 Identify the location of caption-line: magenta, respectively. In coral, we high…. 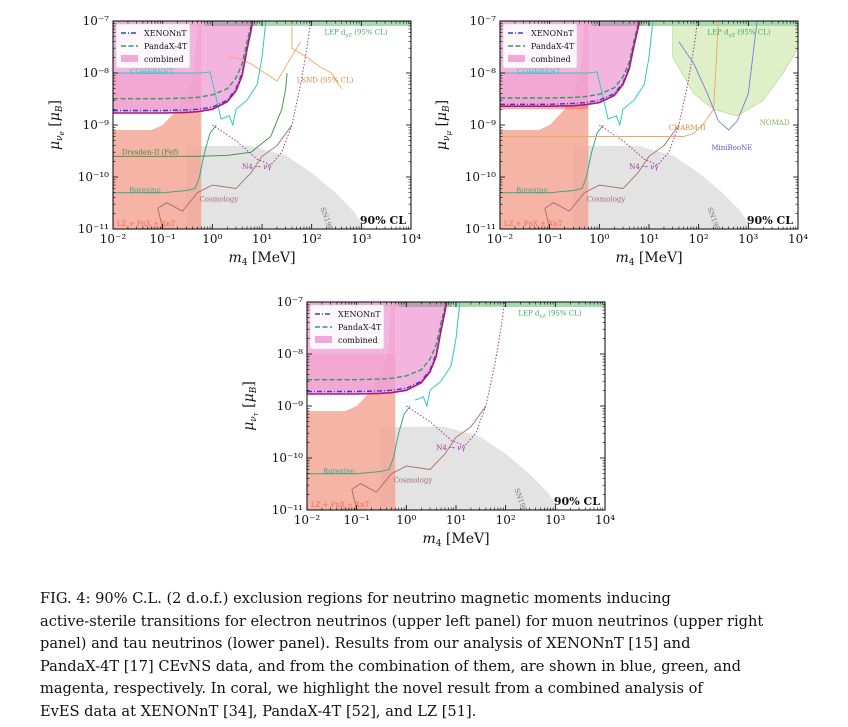
(371, 689).